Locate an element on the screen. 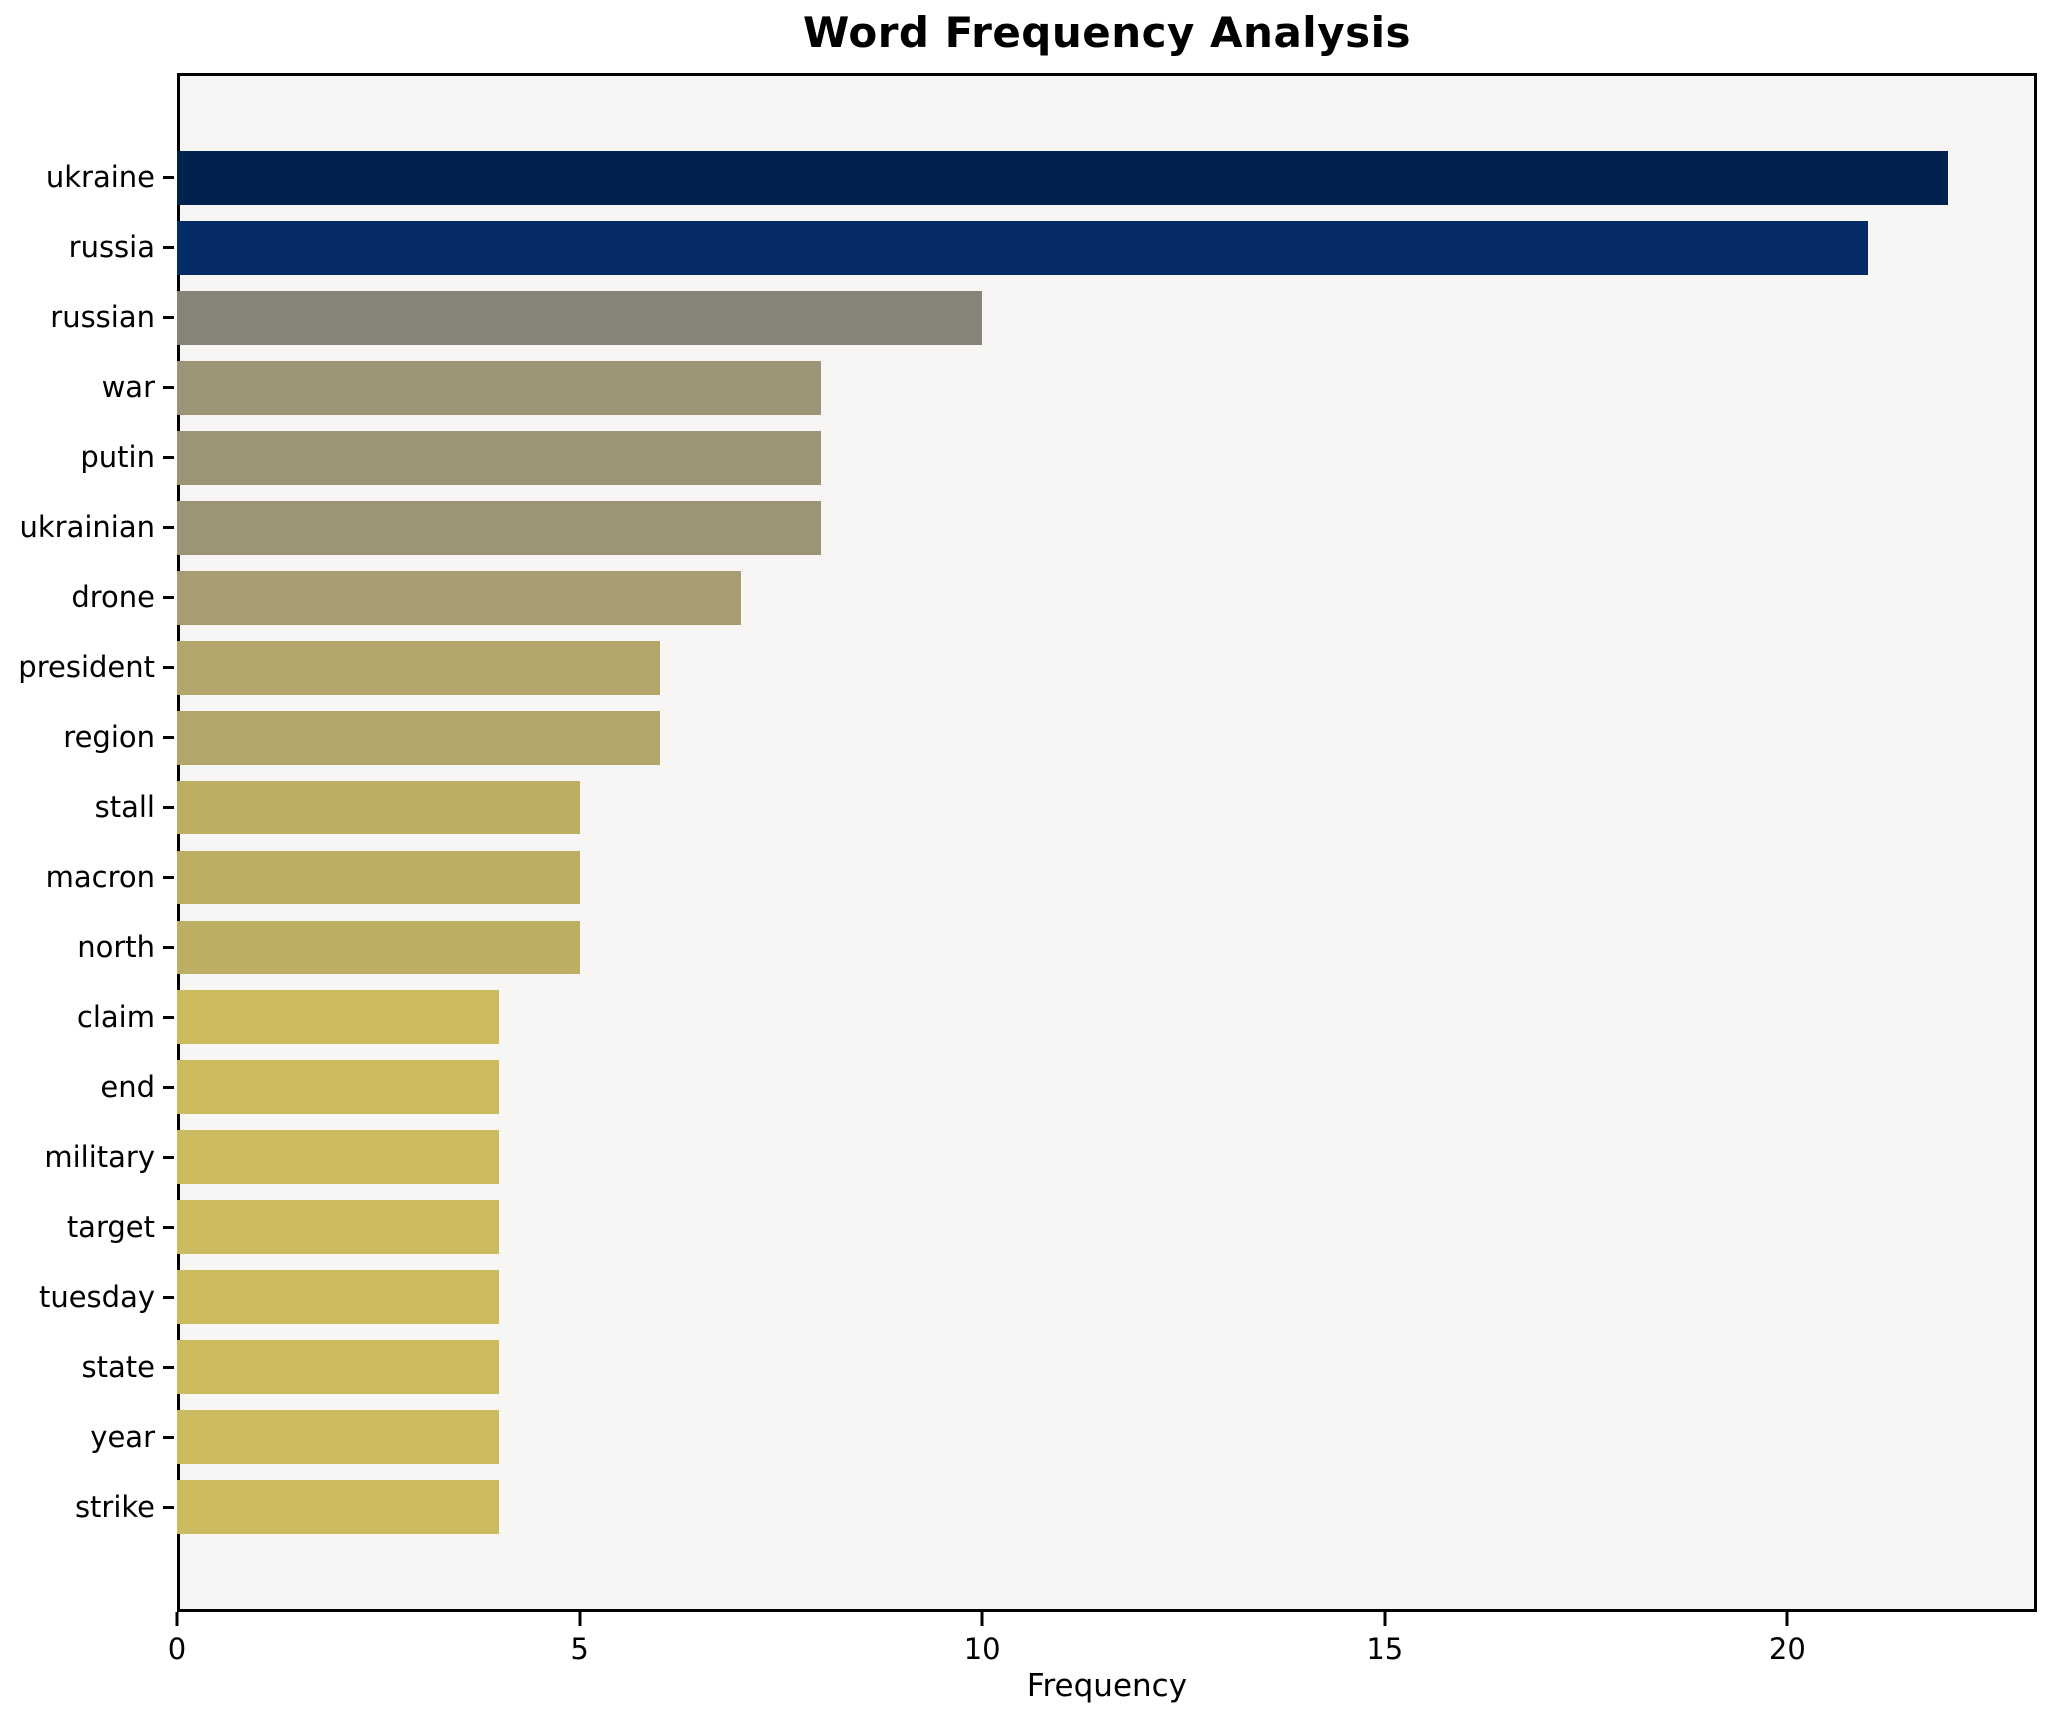 This screenshot has width=2056, height=1722. category-label: president is located at coordinates (86, 667).